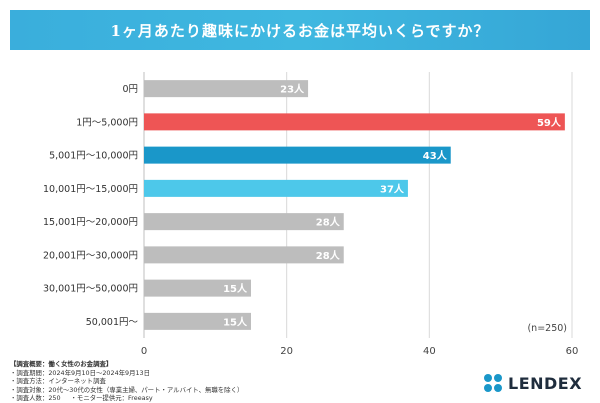 This screenshot has width=600, height=403. Describe the element at coordinates (107, 122) in the screenshot. I see `category-label: 1円〜5,000円` at that location.